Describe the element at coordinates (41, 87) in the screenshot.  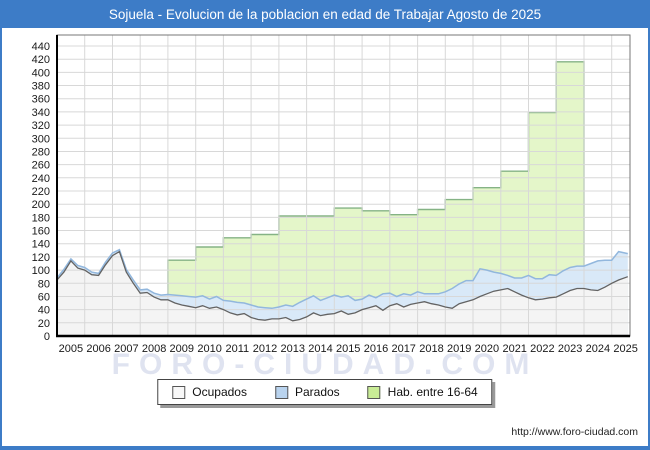
I see `svg-text: 380` at that location.